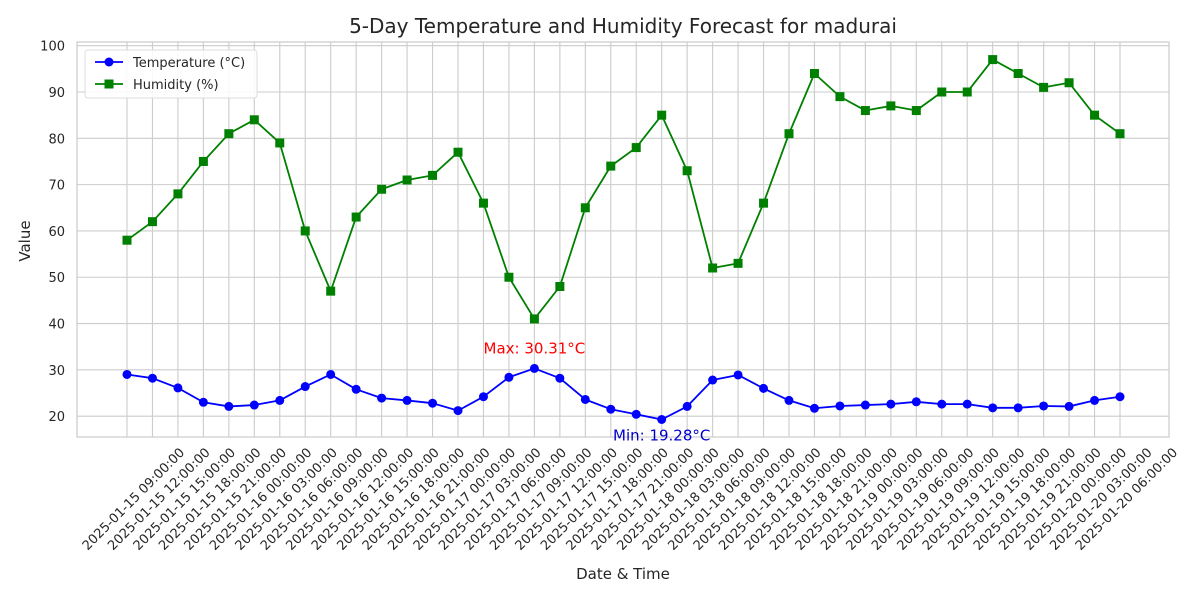 Image resolution: width=1200 pixels, height=604 pixels. I want to click on x-axis-label: Date & Time, so click(623, 574).